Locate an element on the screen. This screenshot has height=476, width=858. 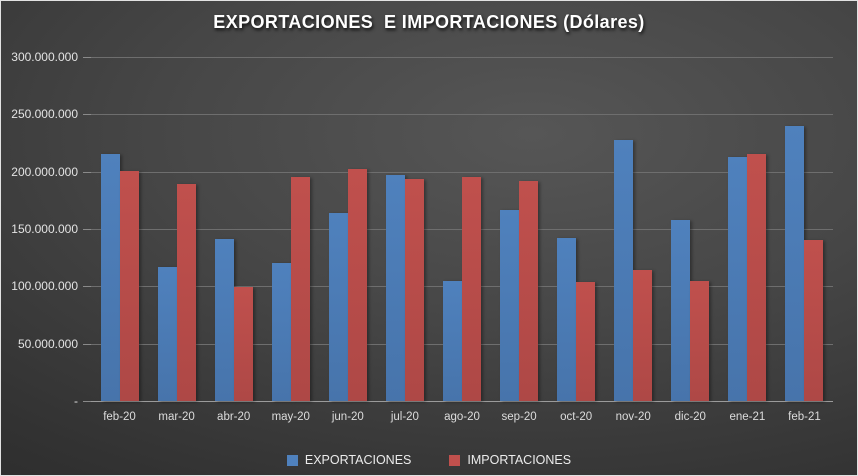
x-axis-label-oct-20: oct-20 is located at coordinates (576, 417).